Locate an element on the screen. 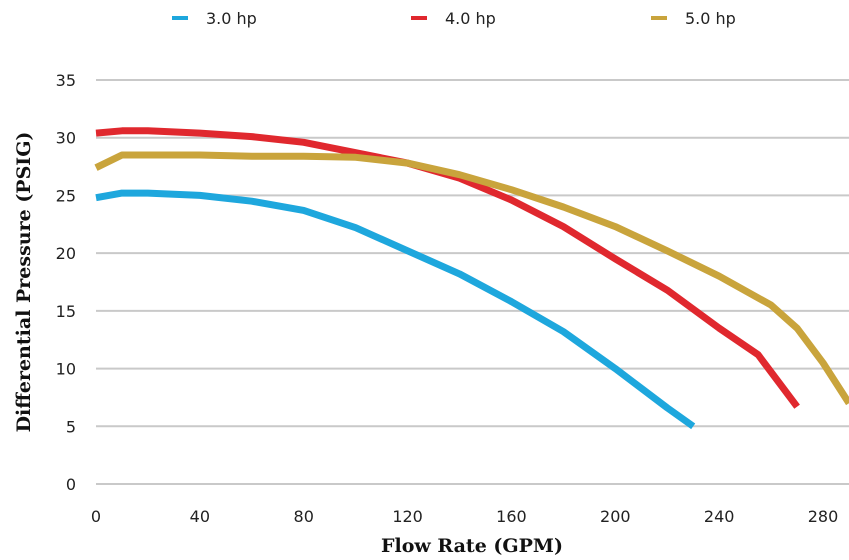  y-tick-label: 5 is located at coordinates (71, 426).